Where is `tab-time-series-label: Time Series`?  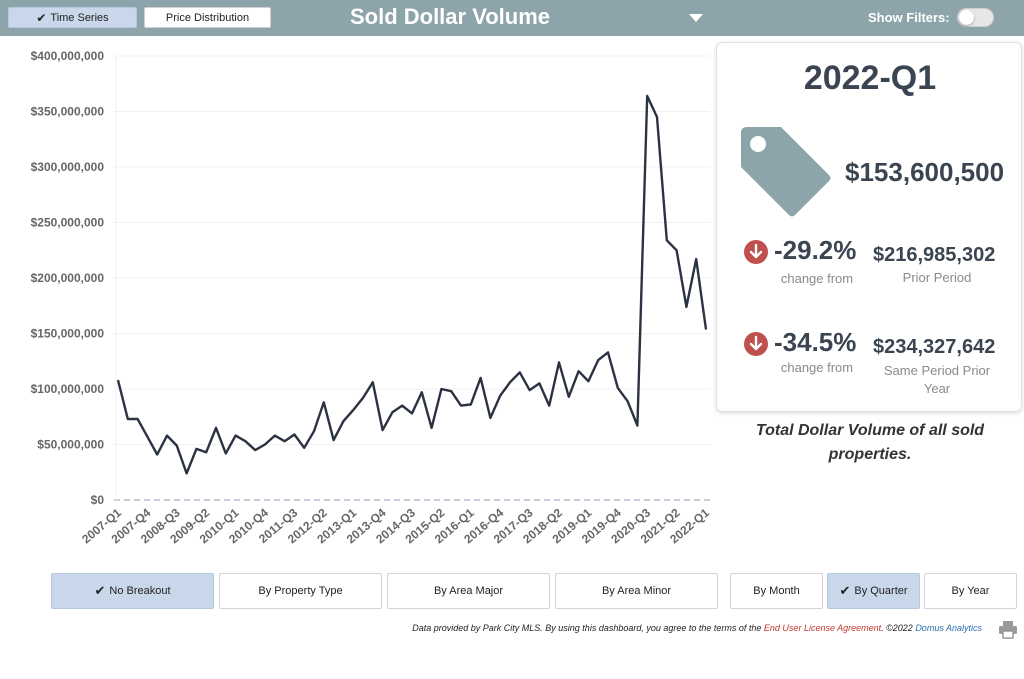
tab-time-series-label: Time Series is located at coordinates (79, 17).